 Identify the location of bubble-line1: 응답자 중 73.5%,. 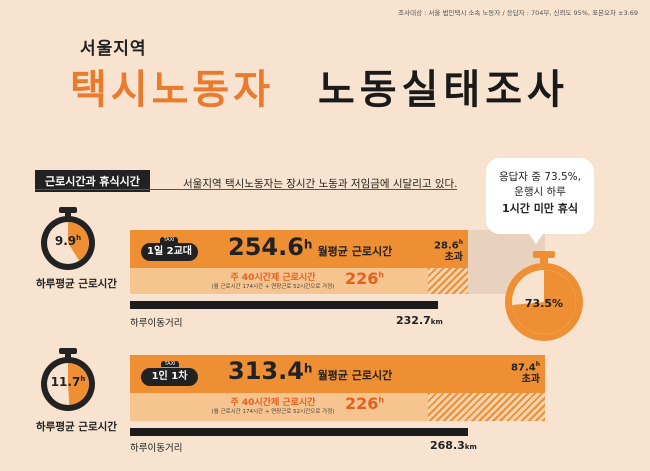
(539, 177).